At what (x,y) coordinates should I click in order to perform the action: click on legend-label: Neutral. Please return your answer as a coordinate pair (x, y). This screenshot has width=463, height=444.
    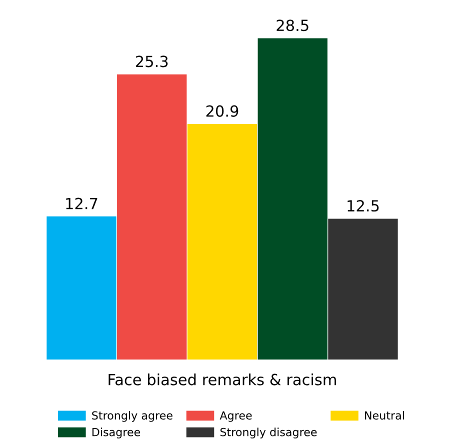
    Looking at the image, I should click on (384, 415).